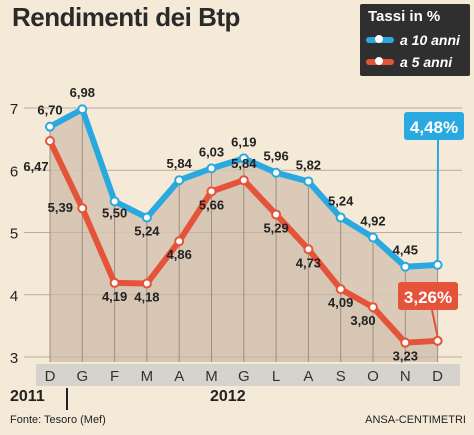  I want to click on callout-5y-text: 3,26%, so click(428, 297).